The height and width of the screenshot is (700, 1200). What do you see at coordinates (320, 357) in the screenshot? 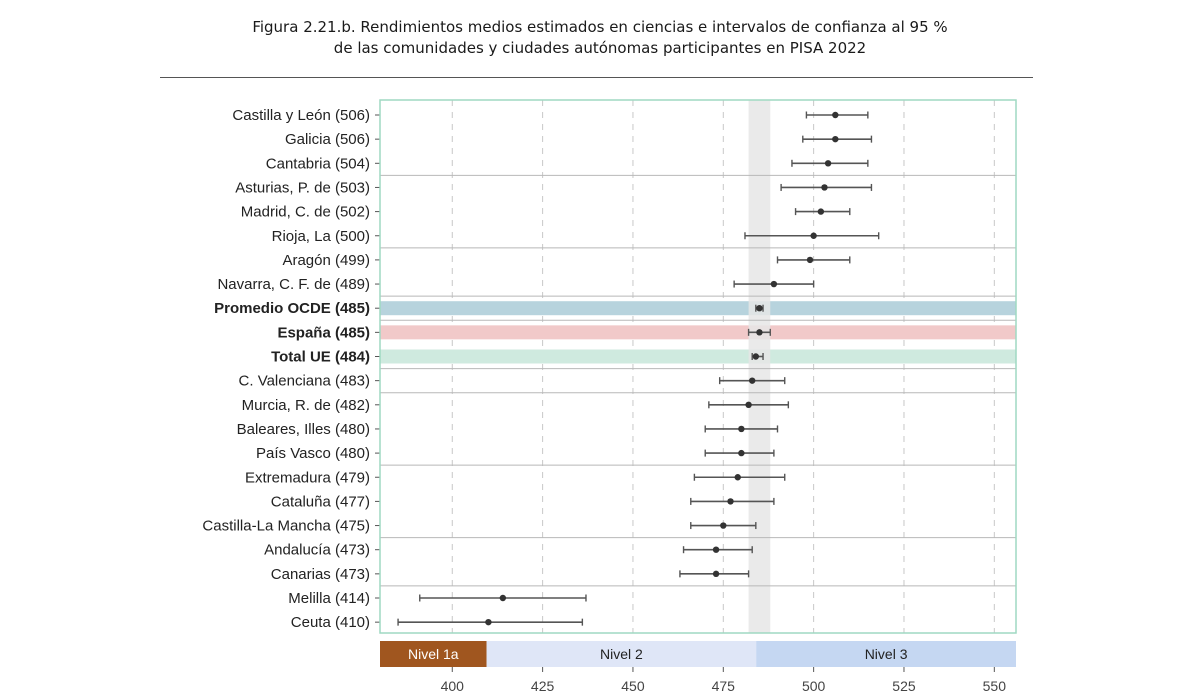
I see `category-label-10: Total UE (484)` at bounding box center [320, 357].